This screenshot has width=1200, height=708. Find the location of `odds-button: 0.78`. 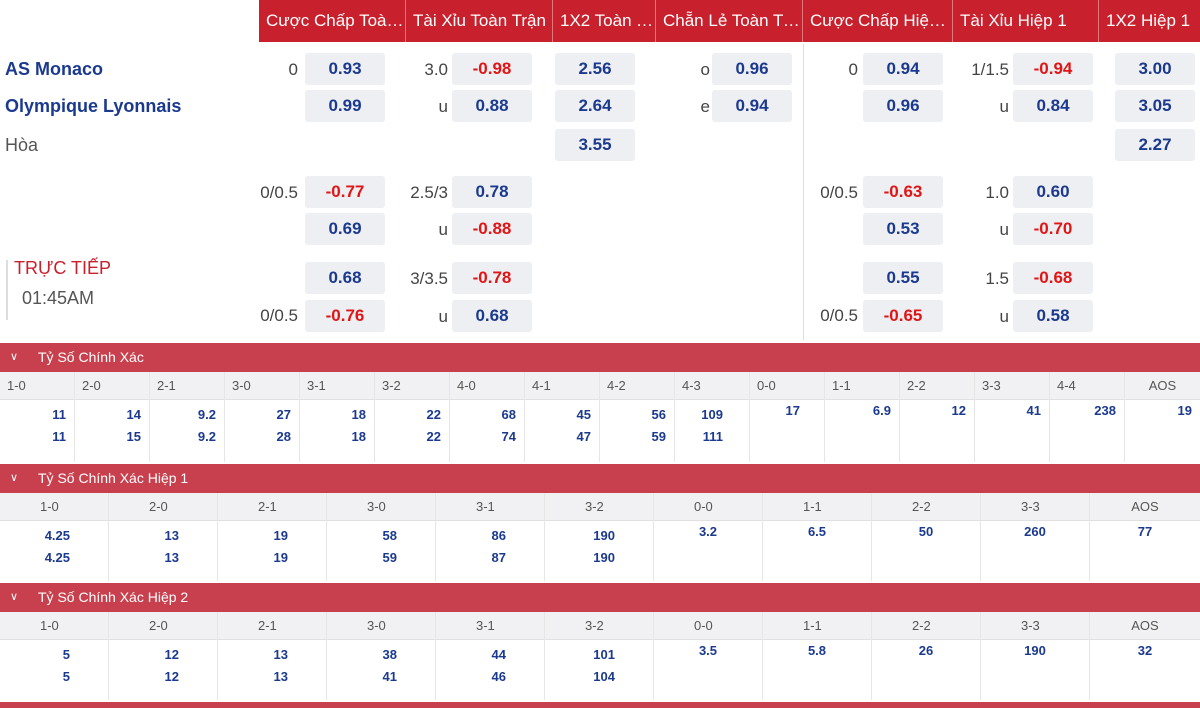

odds-button: 0.78 is located at coordinates (492, 192).